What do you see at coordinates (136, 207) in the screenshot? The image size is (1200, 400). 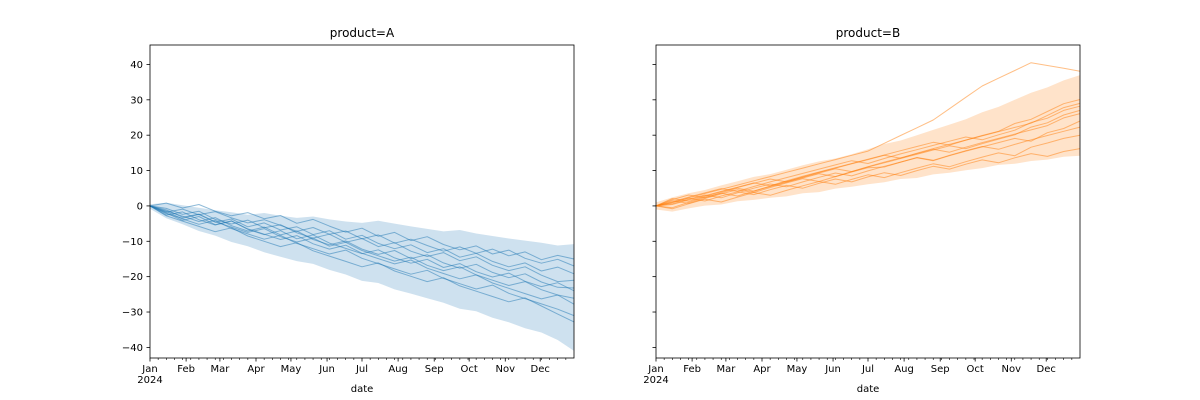 I see `y-axis: 40 30 20 10 0 −10 −20 −30 −40` at bounding box center [136, 207].